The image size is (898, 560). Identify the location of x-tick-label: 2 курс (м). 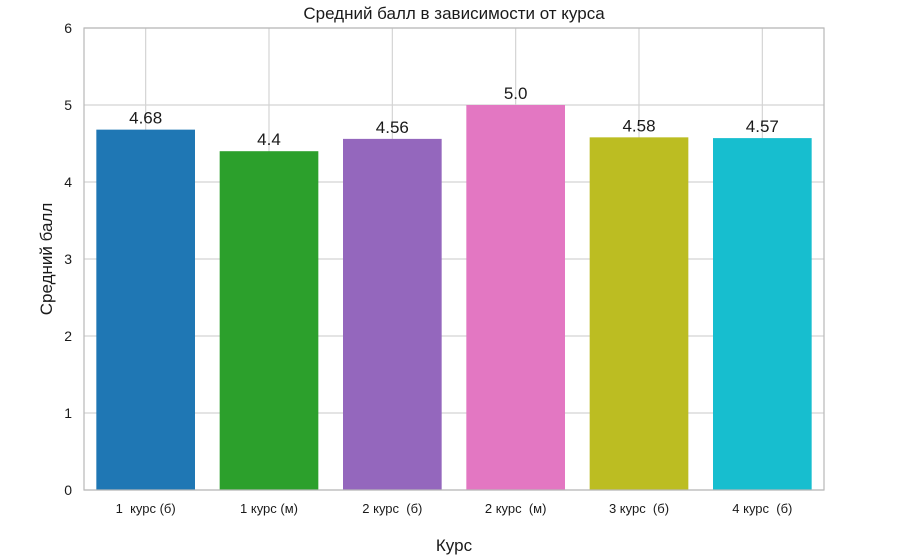
(516, 508).